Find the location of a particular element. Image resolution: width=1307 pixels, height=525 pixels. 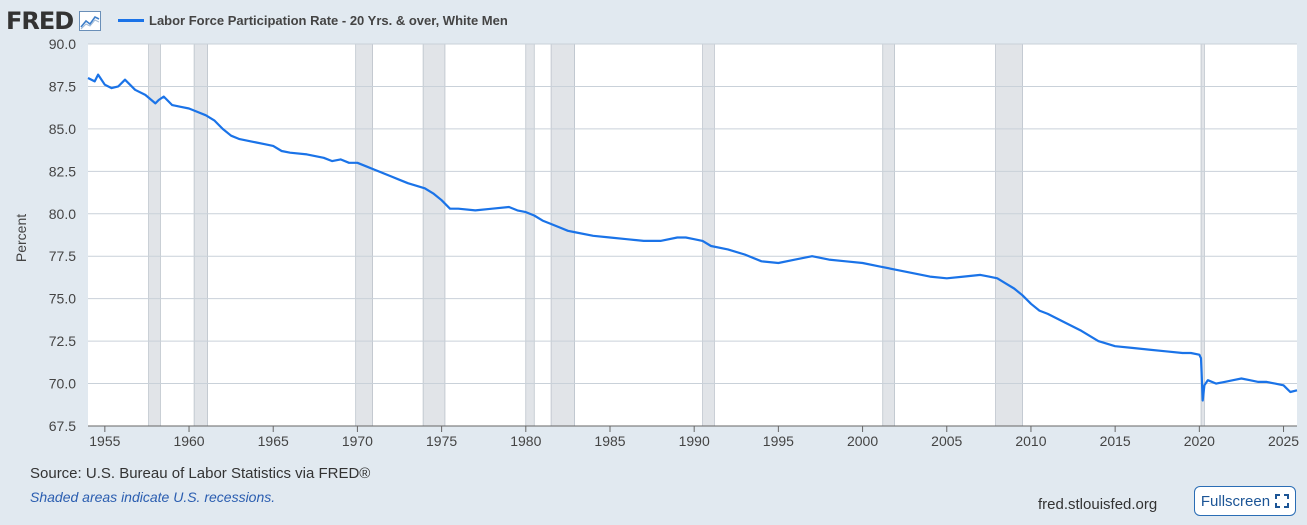

fullscreen-label: Fullscreen is located at coordinates (1235, 501).